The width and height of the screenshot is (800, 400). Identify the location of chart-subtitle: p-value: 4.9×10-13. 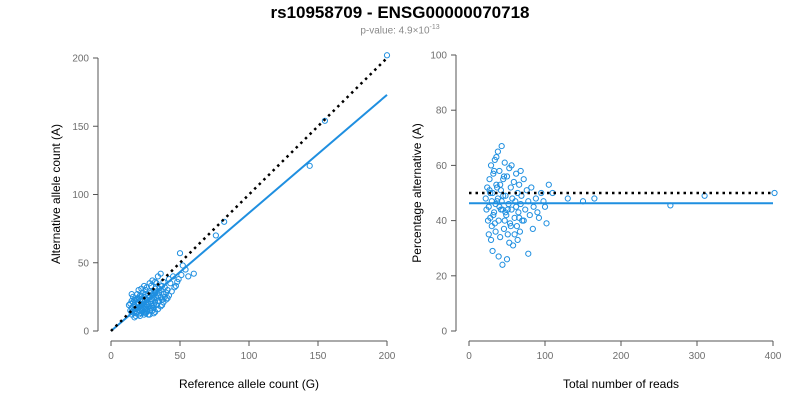
(400, 30).